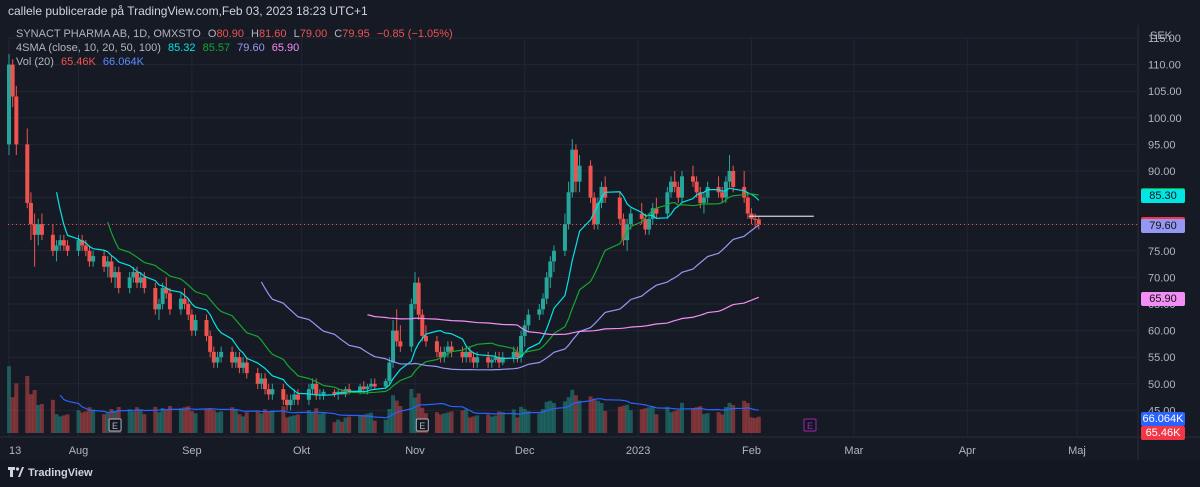 The height and width of the screenshot is (487, 1200). I want to click on ohlc-open: O80.90, so click(225, 34).